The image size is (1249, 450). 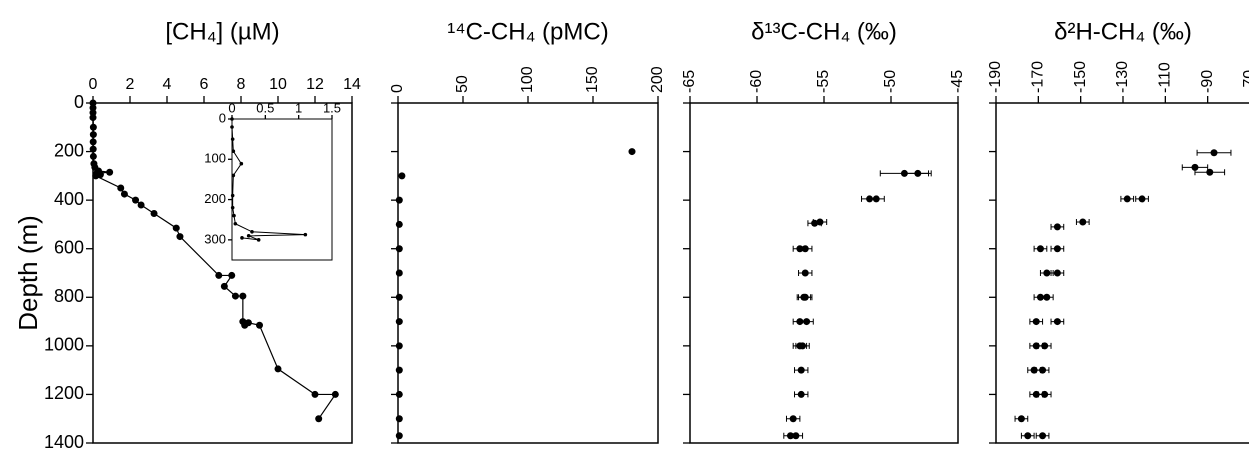 What do you see at coordinates (204, 84) in the screenshot?
I see `x-tick-label: 6` at bounding box center [204, 84].